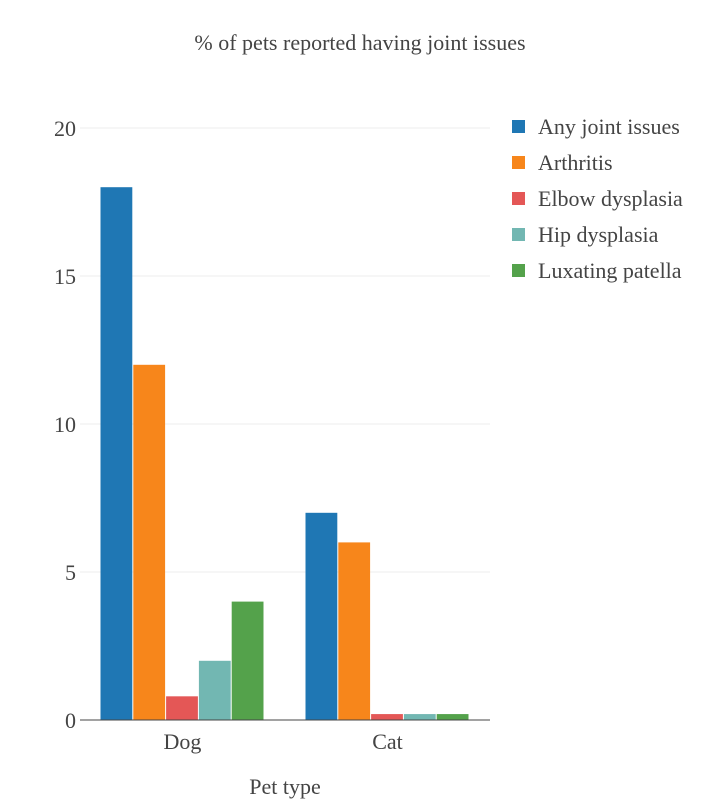  Describe the element at coordinates (285, 786) in the screenshot. I see `x-axis-label: Pet type` at that location.